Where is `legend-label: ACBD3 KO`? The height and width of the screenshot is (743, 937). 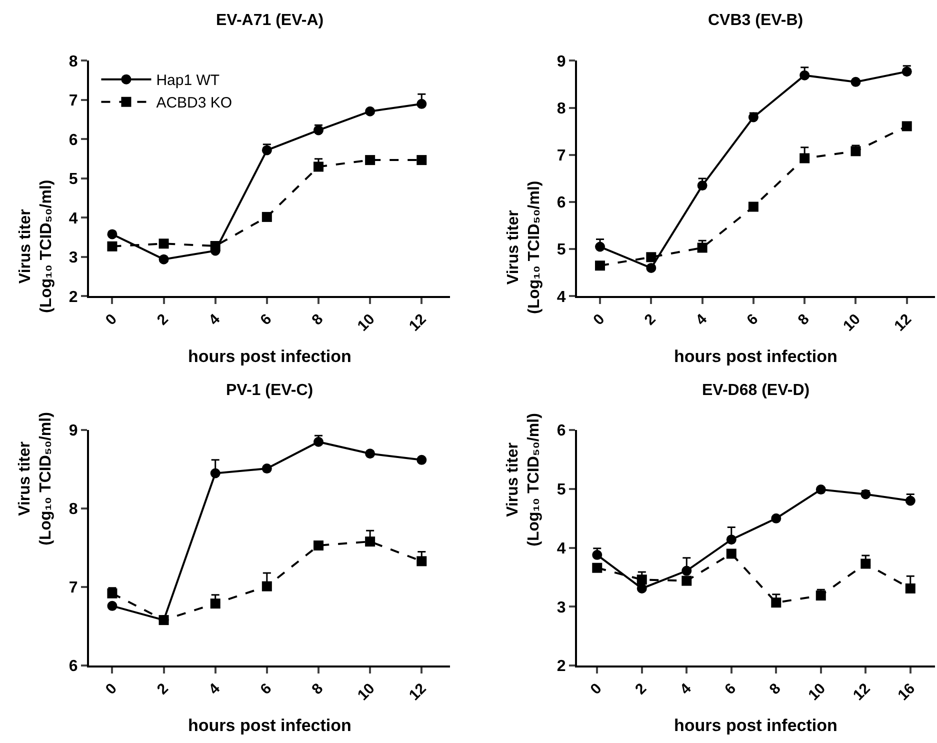 legend-label: ACBD3 KO is located at coordinates (194, 103).